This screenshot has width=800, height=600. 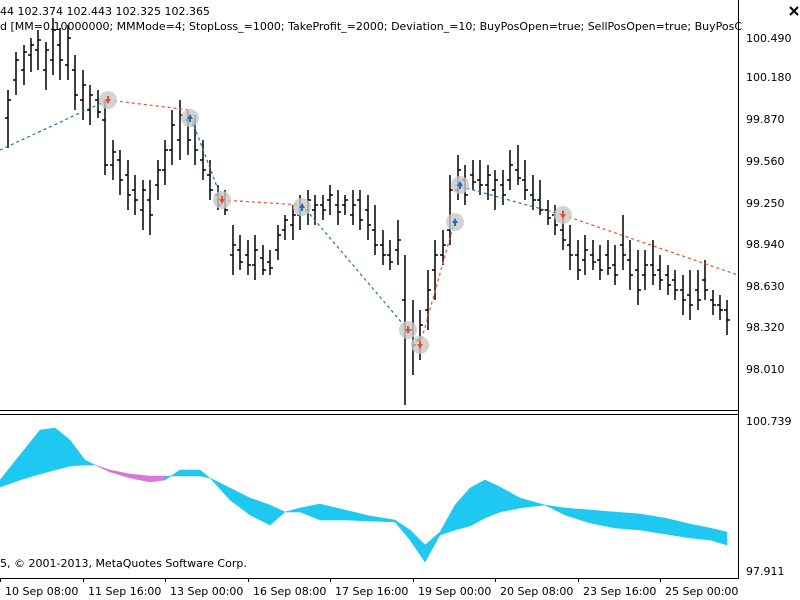 I want to click on close-icon, so click(x=794, y=11).